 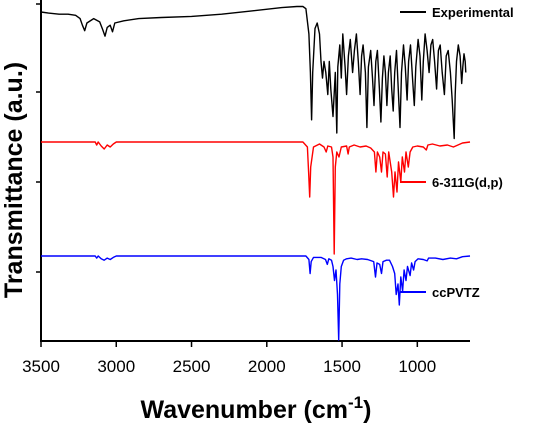 What do you see at coordinates (342, 366) in the screenshot?
I see `x-tick-label: 1500` at bounding box center [342, 366].